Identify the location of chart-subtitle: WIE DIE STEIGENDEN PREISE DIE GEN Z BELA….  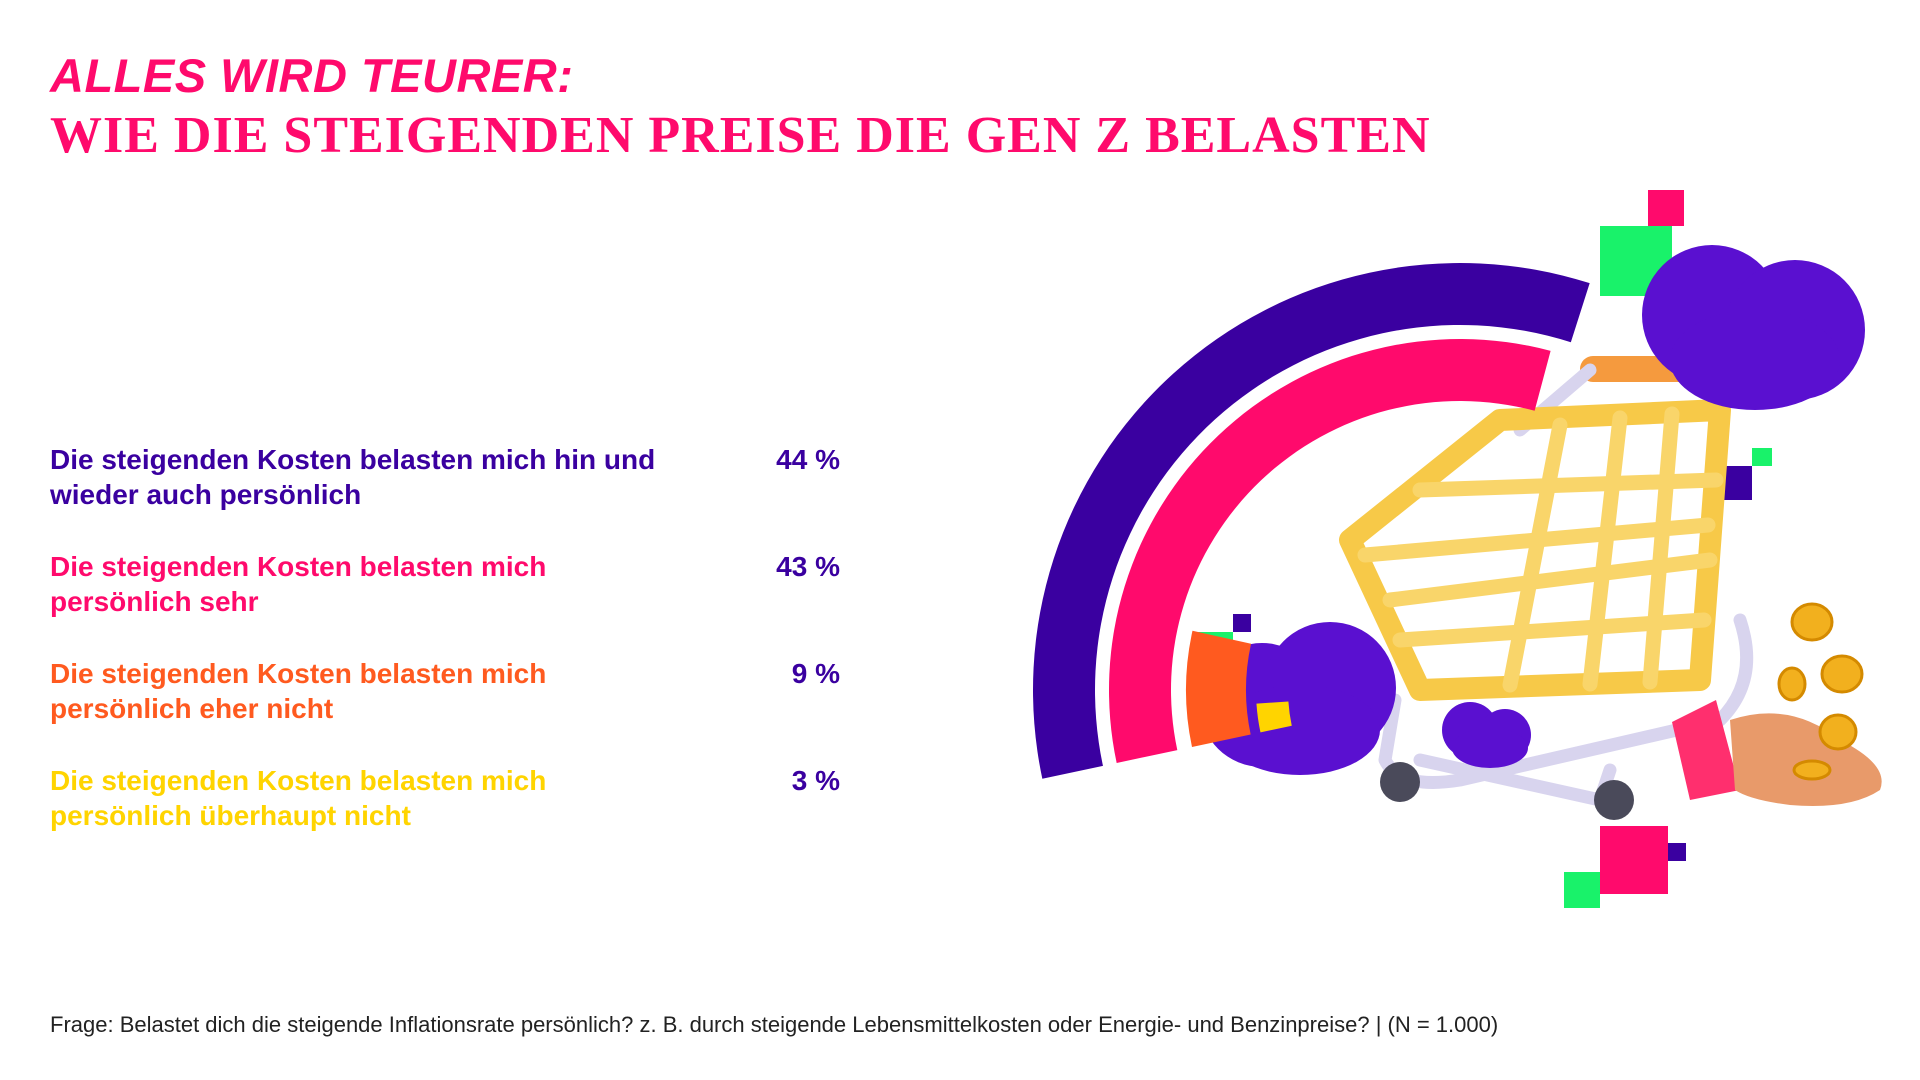
(740, 135).